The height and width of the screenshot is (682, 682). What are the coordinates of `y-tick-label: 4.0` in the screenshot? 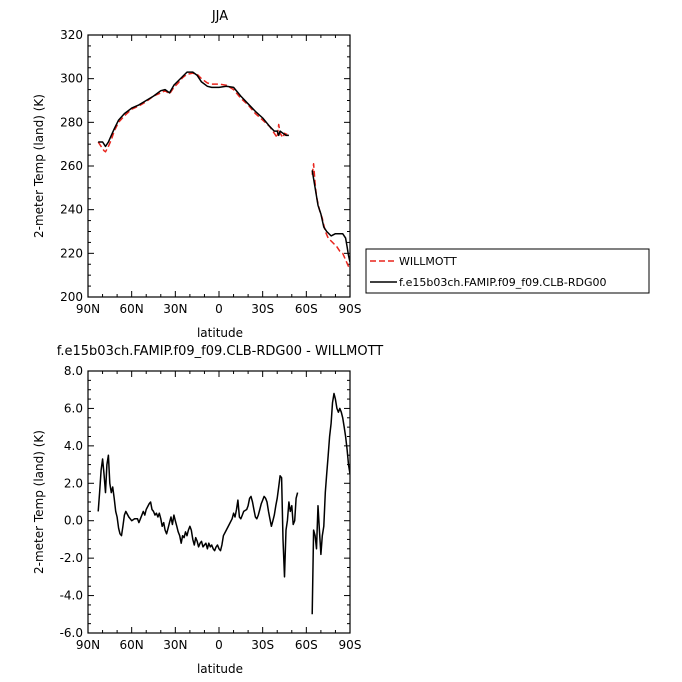 It's located at (73, 446).